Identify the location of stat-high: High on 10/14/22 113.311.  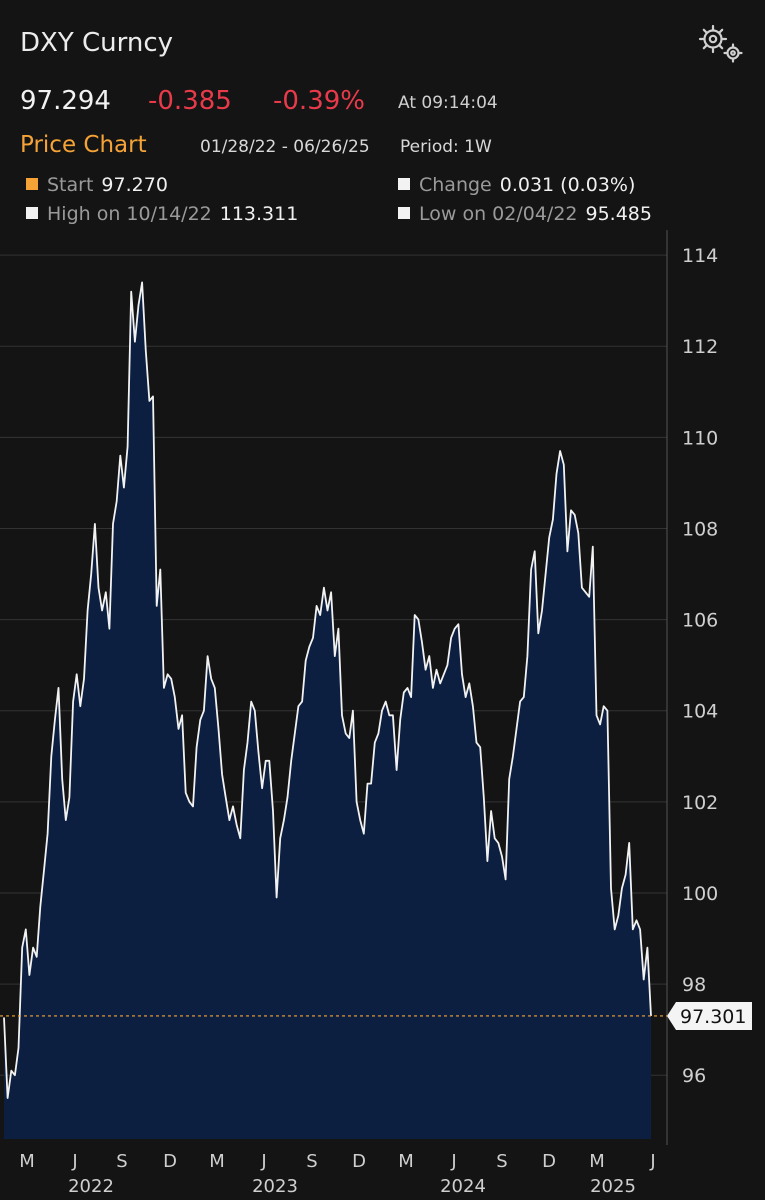
(162, 214).